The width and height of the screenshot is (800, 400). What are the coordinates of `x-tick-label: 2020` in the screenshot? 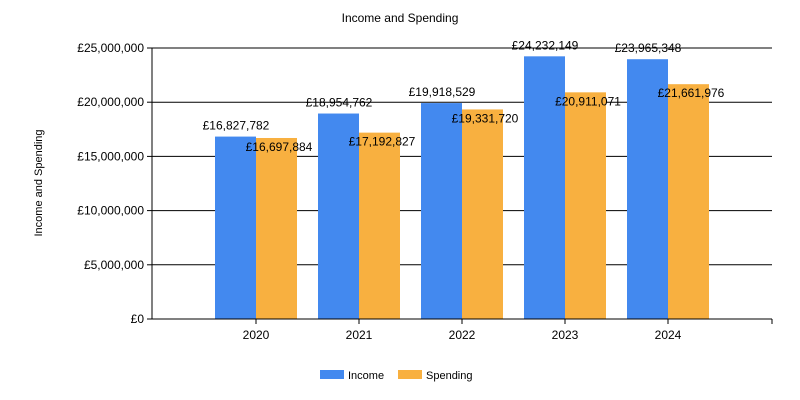 It's located at (256, 335).